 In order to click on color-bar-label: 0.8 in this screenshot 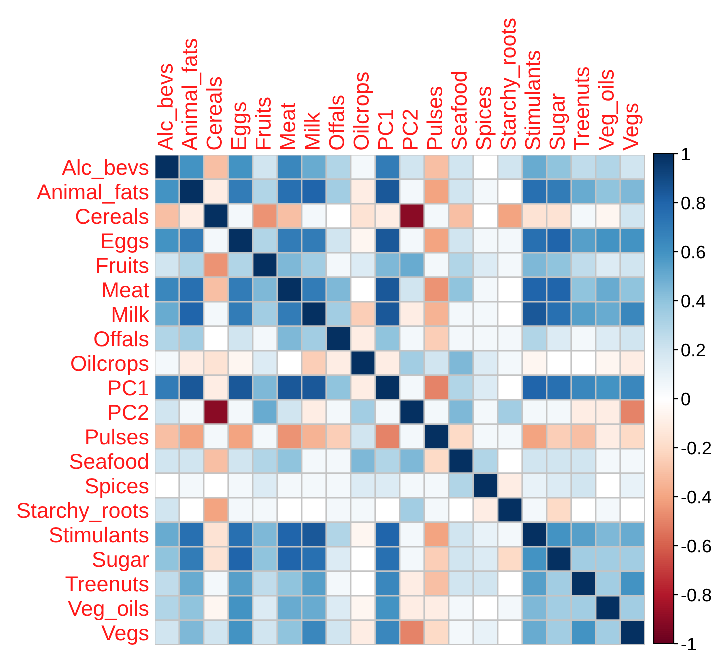, I will do `click(694, 203)`.